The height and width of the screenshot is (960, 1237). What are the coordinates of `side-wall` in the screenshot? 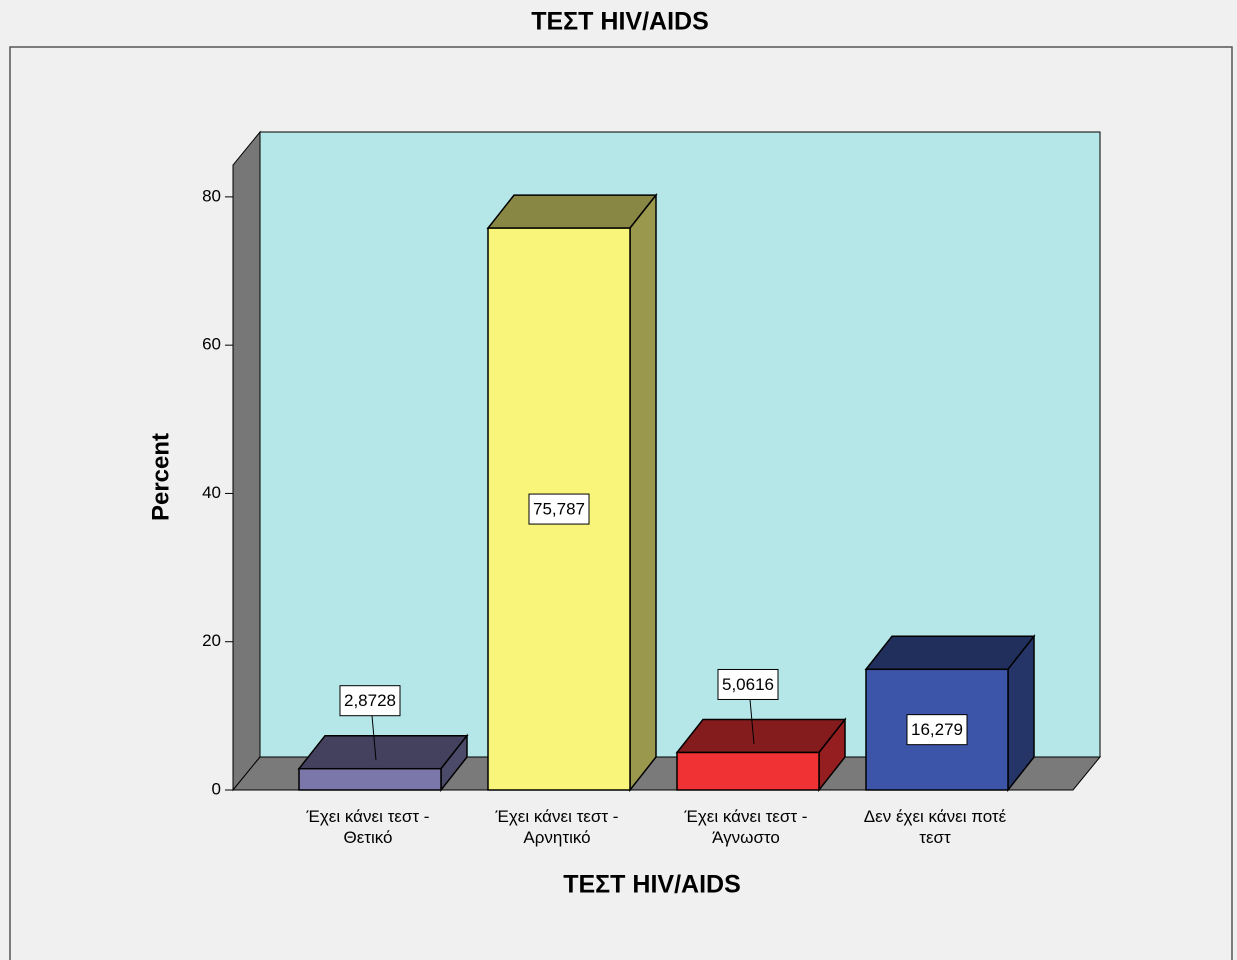 It's located at (246, 461).